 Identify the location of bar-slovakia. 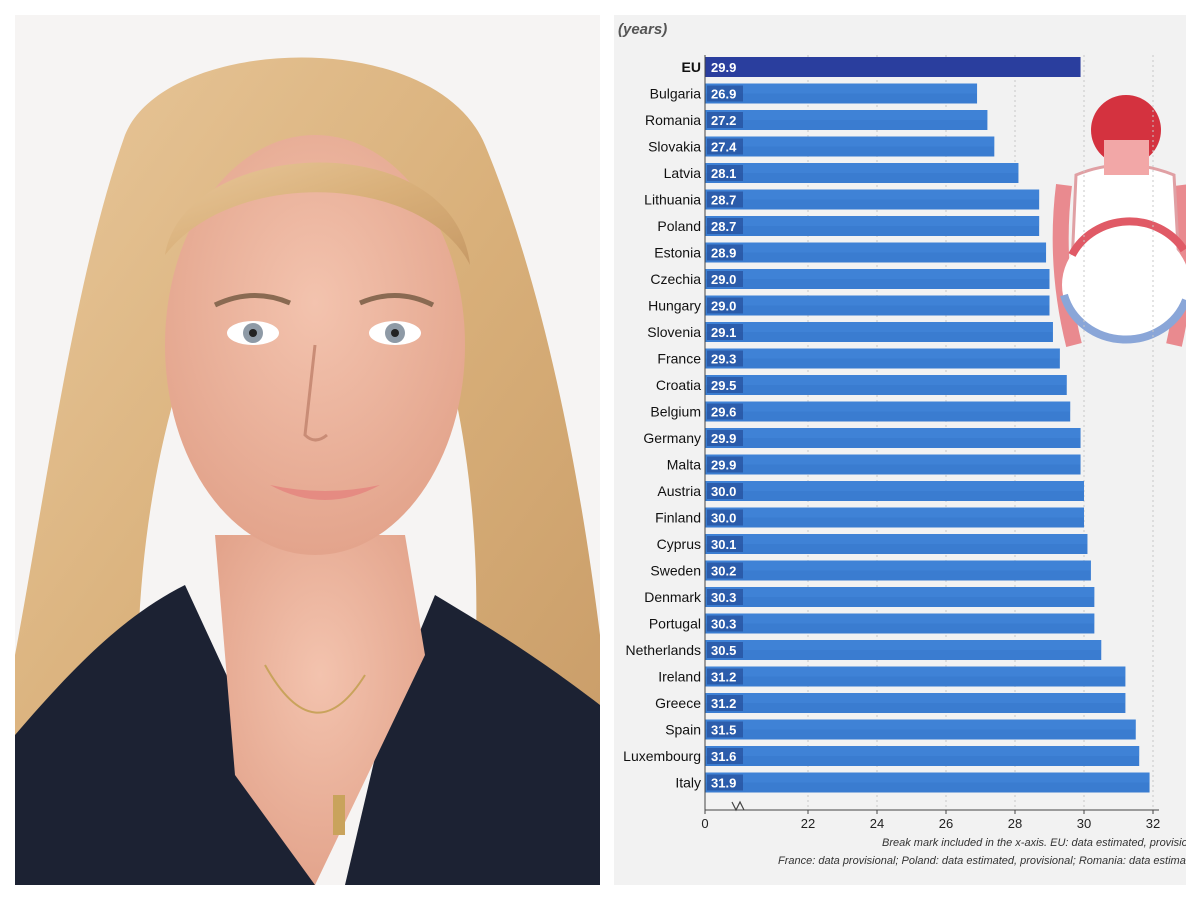
(850, 146).